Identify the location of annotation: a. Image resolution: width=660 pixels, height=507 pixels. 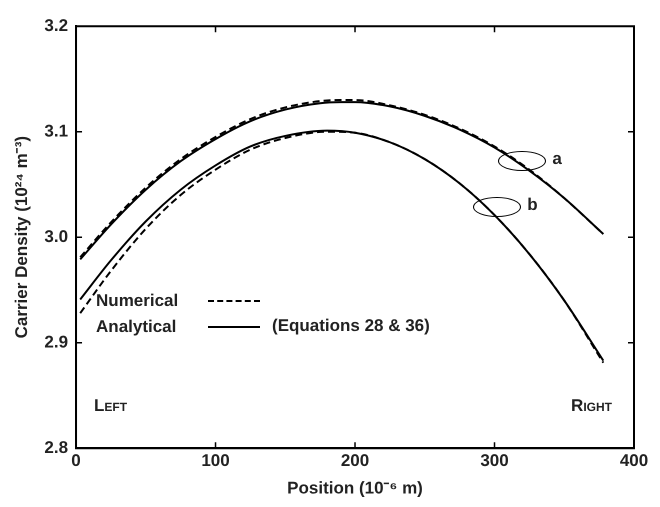
(557, 159).